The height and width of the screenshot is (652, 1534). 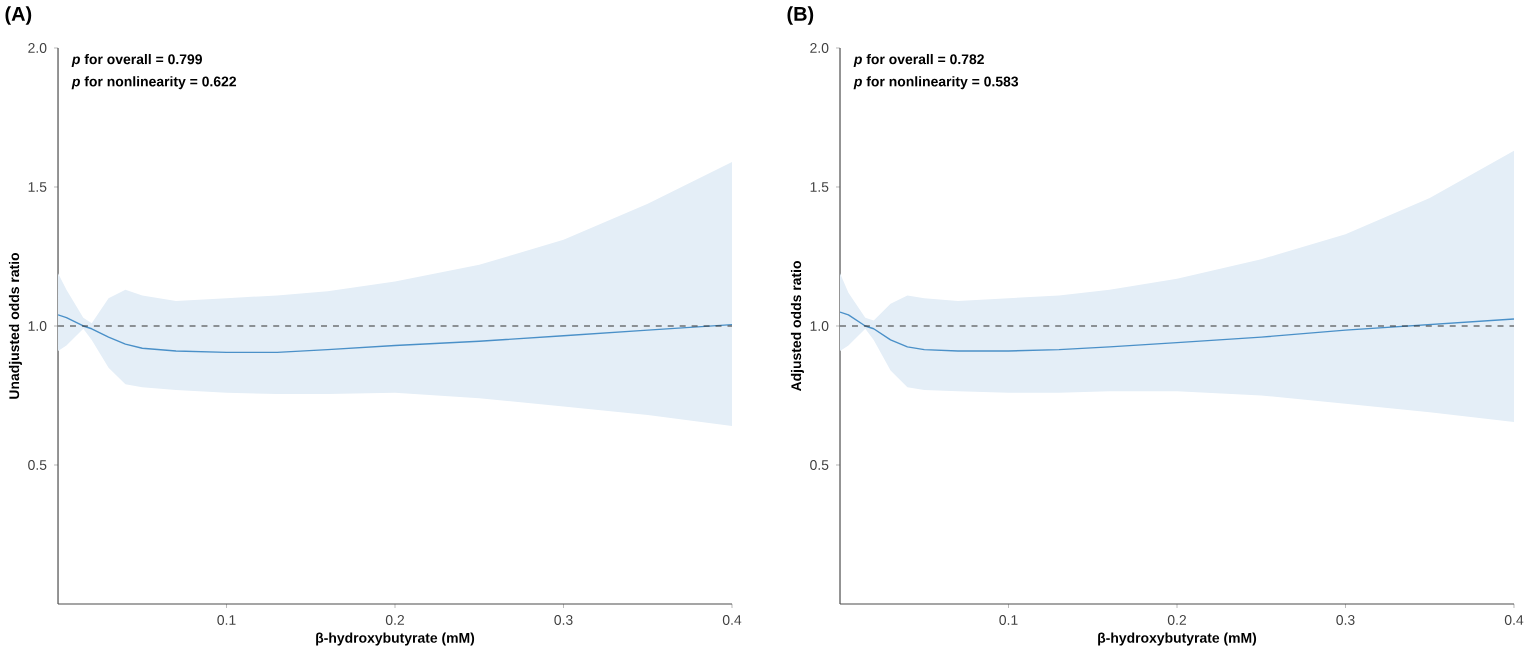 What do you see at coordinates (800, 15) in the screenshot?
I see `chart-title: (B)` at bounding box center [800, 15].